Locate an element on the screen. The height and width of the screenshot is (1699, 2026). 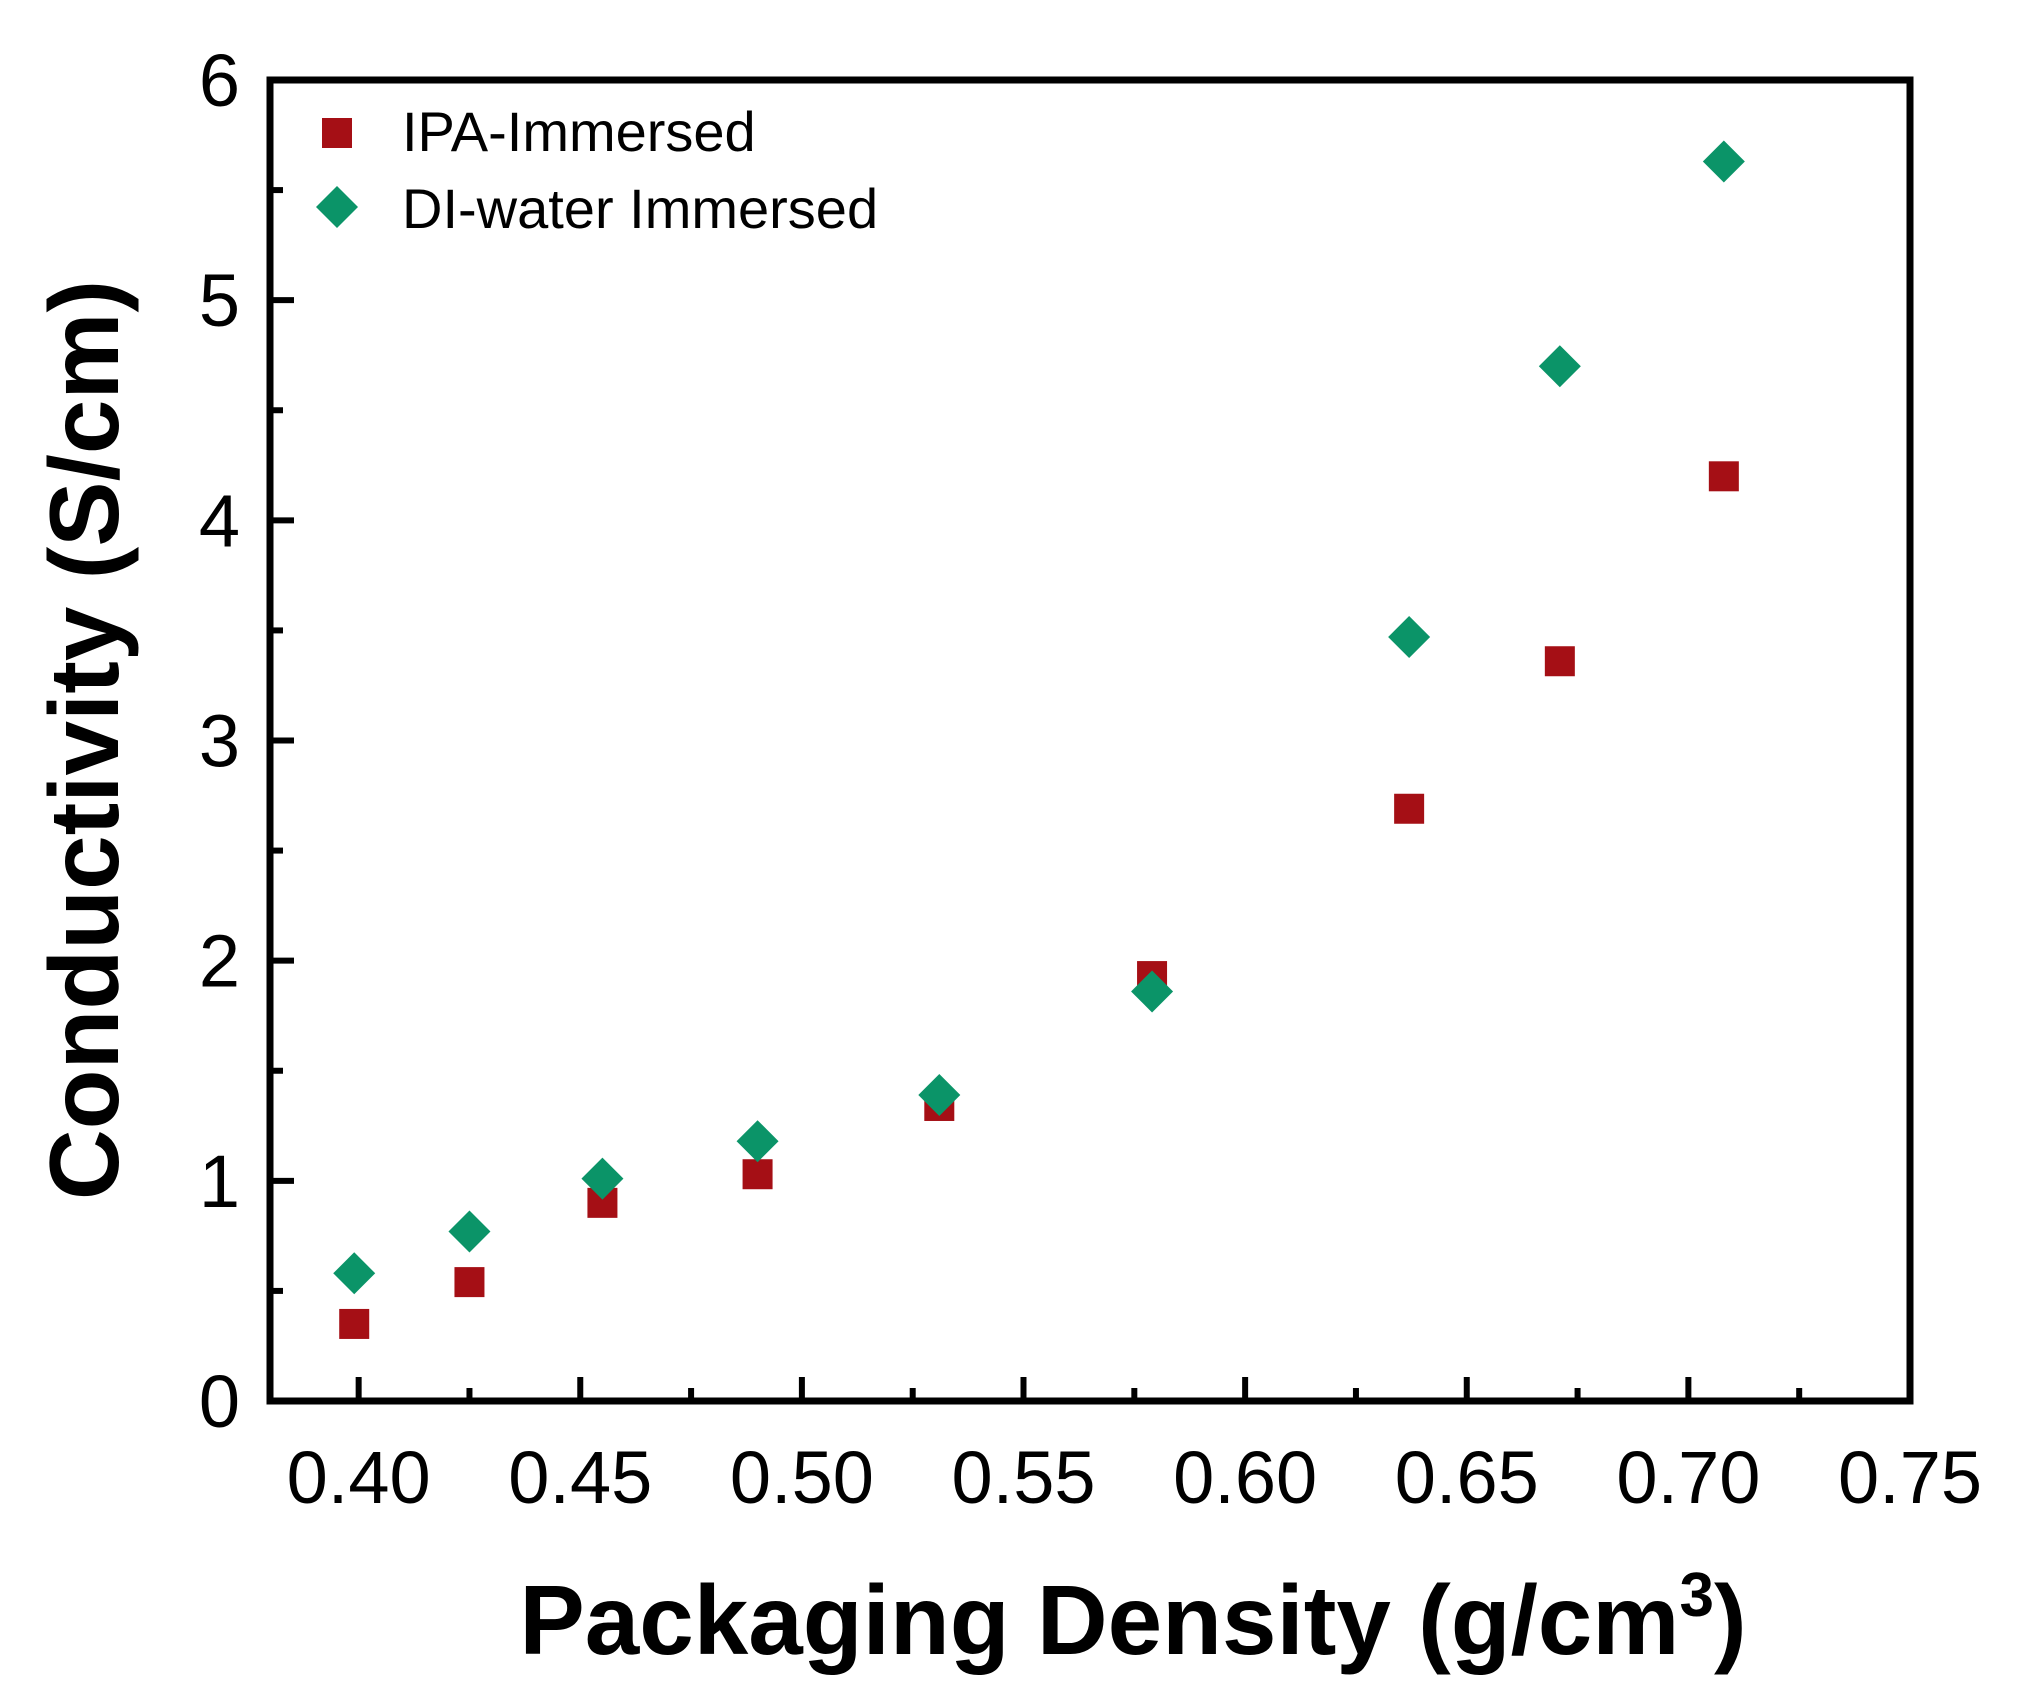
x-tick-label: 0.55 is located at coordinates (1023, 1477).